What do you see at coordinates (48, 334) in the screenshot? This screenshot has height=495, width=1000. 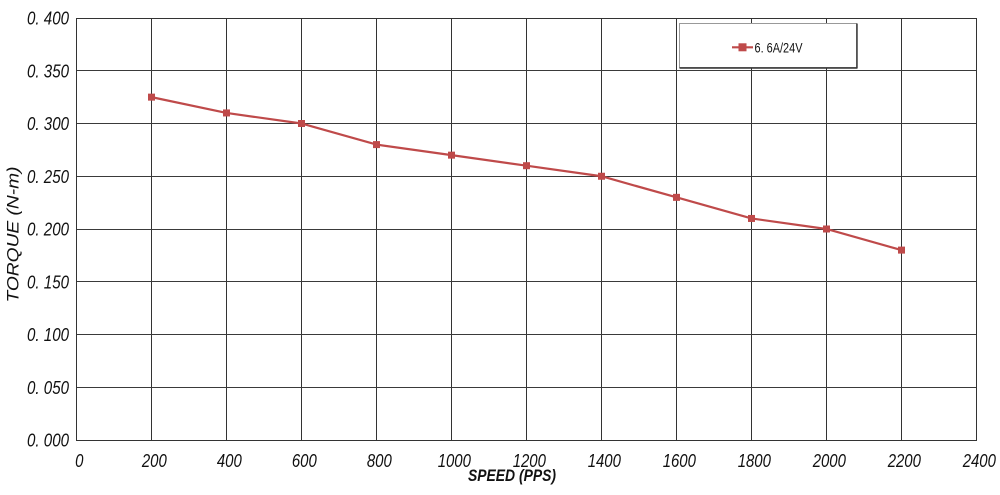 I see `svg-text: 0. 100` at bounding box center [48, 334].